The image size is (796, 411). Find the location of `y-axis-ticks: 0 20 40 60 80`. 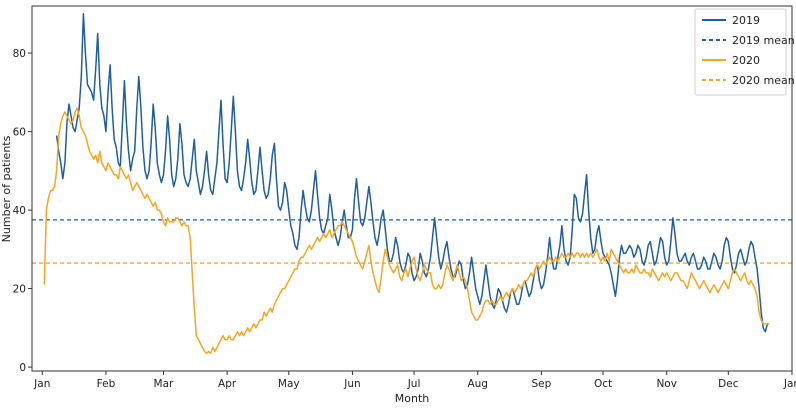

y-axis-ticks: 0 20 40 60 80 is located at coordinates (22, 211).